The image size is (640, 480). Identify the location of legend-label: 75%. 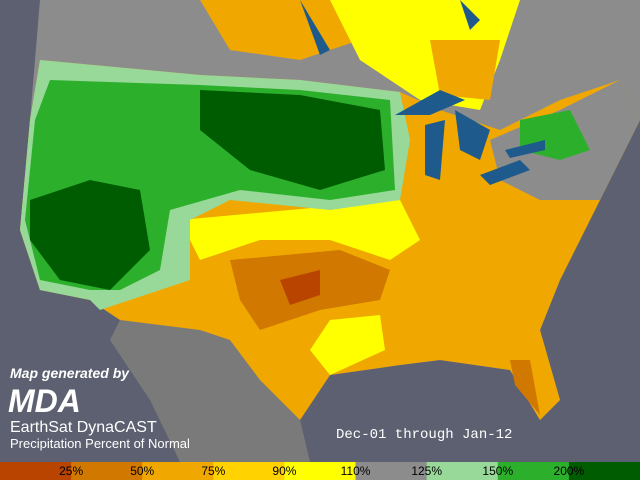
(213, 471).